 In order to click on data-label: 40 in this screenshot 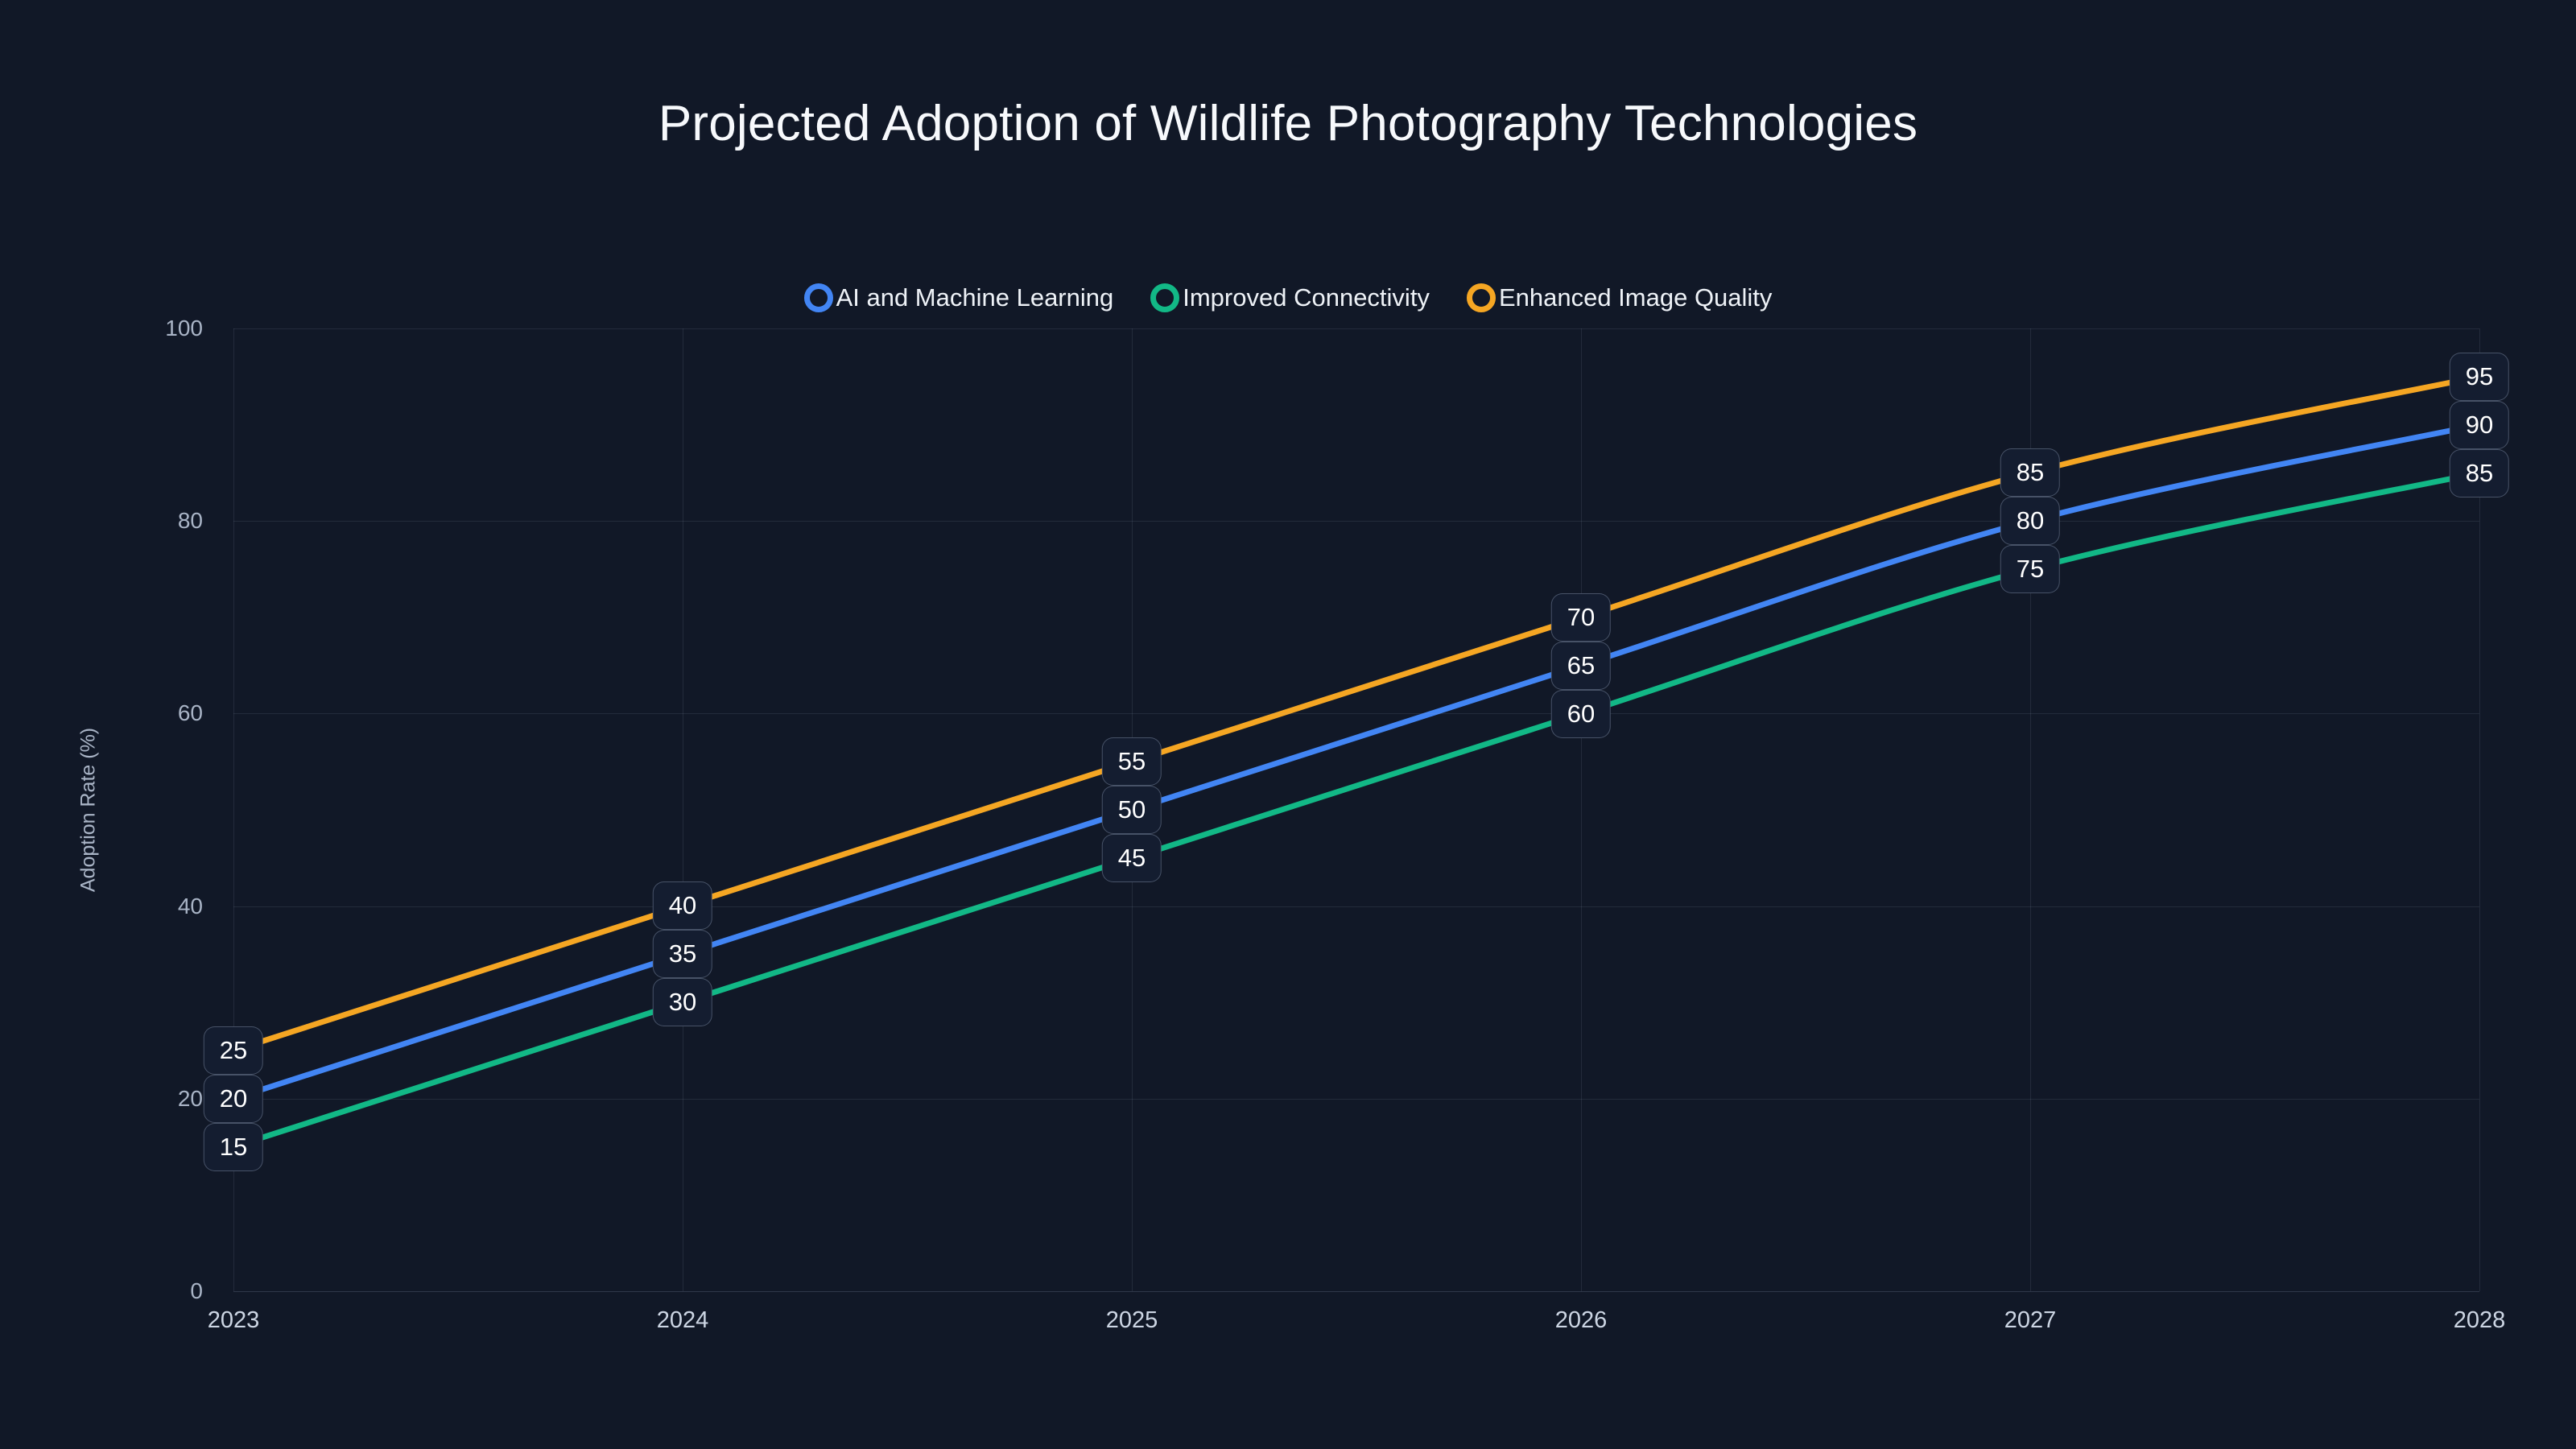, I will do `click(682, 906)`.